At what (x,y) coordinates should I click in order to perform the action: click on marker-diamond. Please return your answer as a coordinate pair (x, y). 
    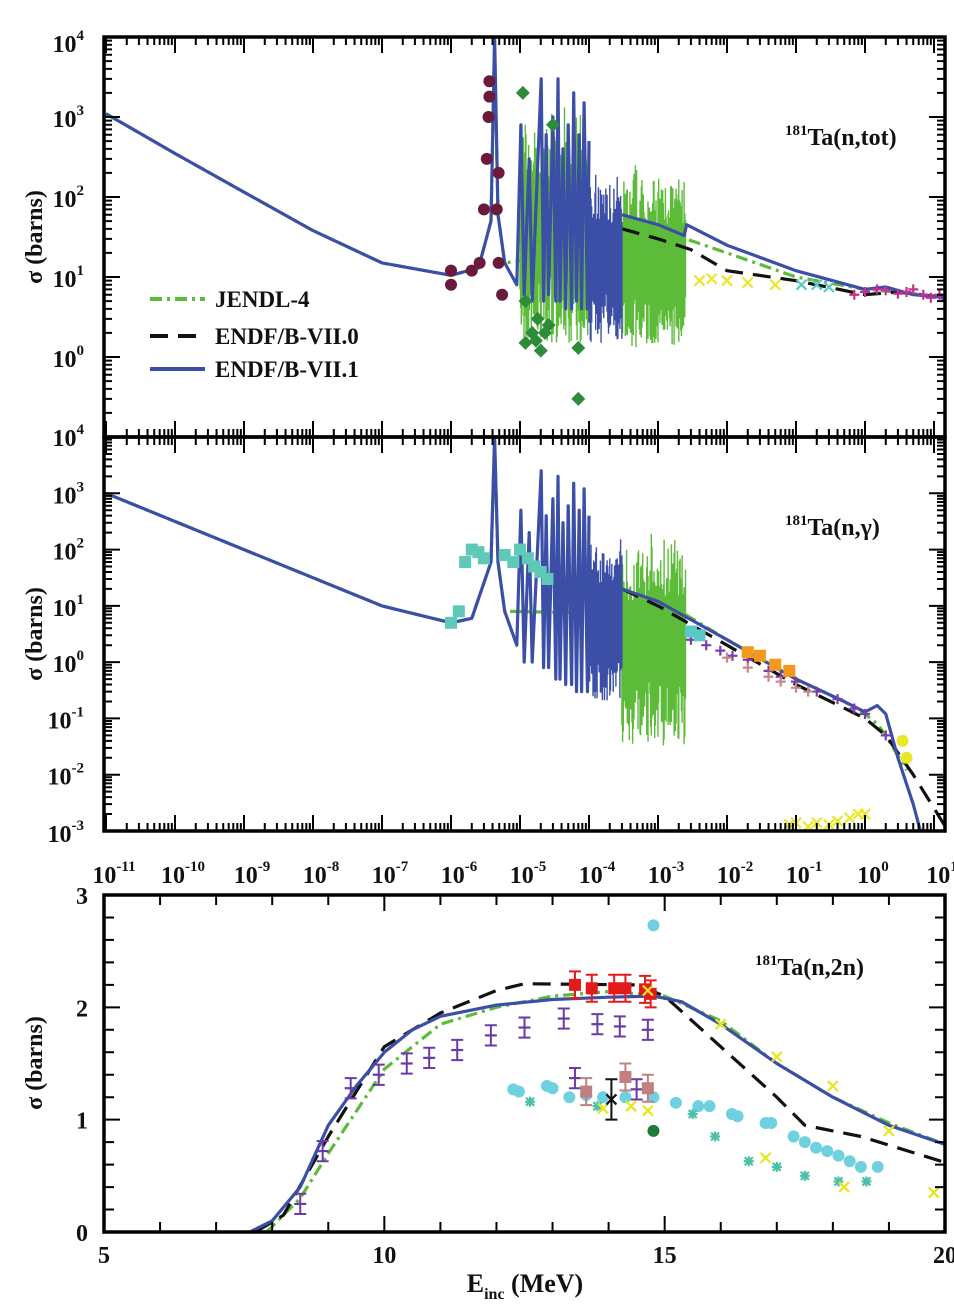
    Looking at the image, I should click on (522, 92).